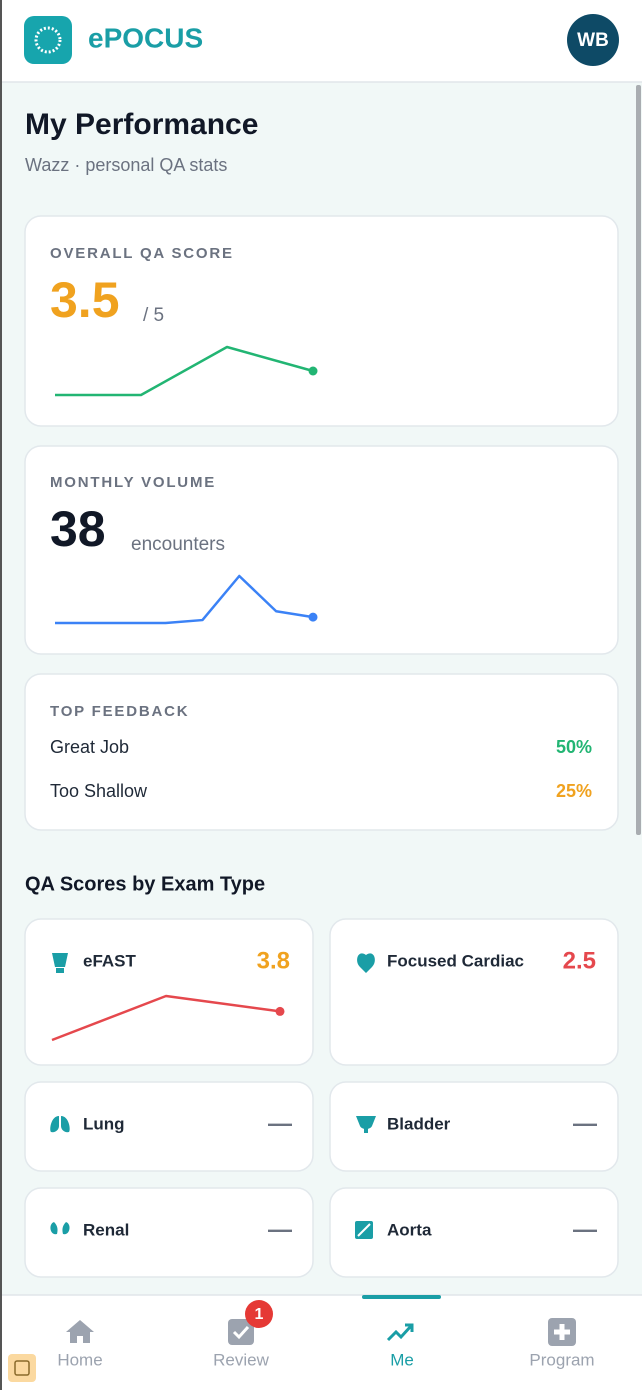  I want to click on card-label: MONTHLY VOLUME, so click(133, 482).